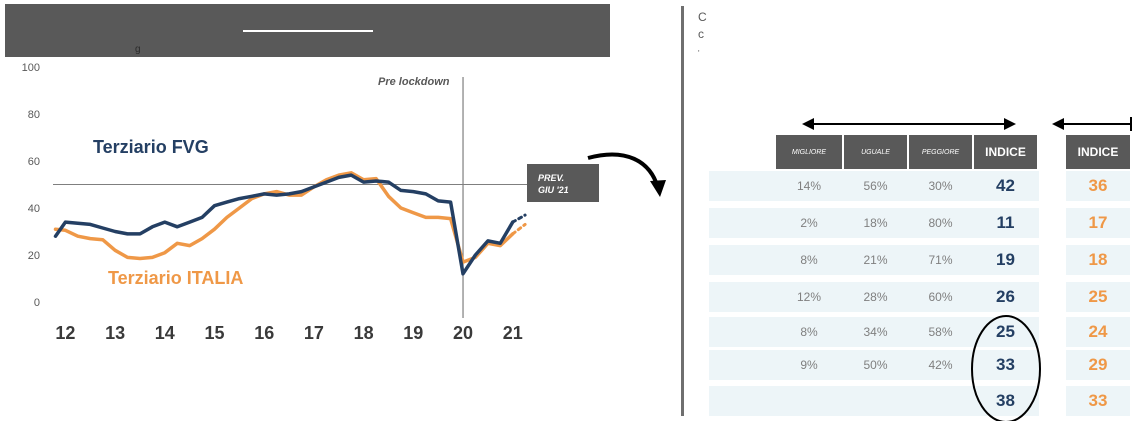 The image size is (1133, 421). What do you see at coordinates (699, 53) in the screenshot?
I see `text-fragment-3: '` at bounding box center [699, 53].